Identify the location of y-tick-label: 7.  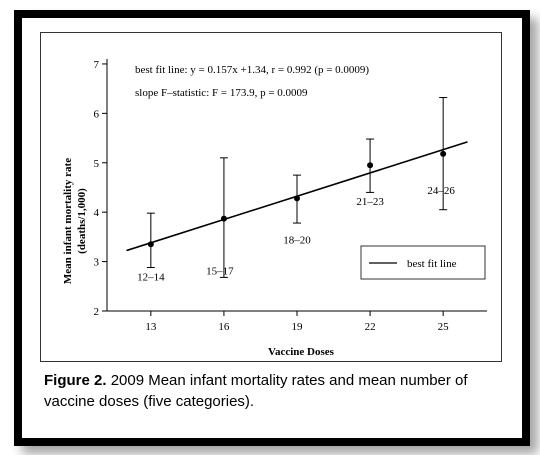
(97, 65).